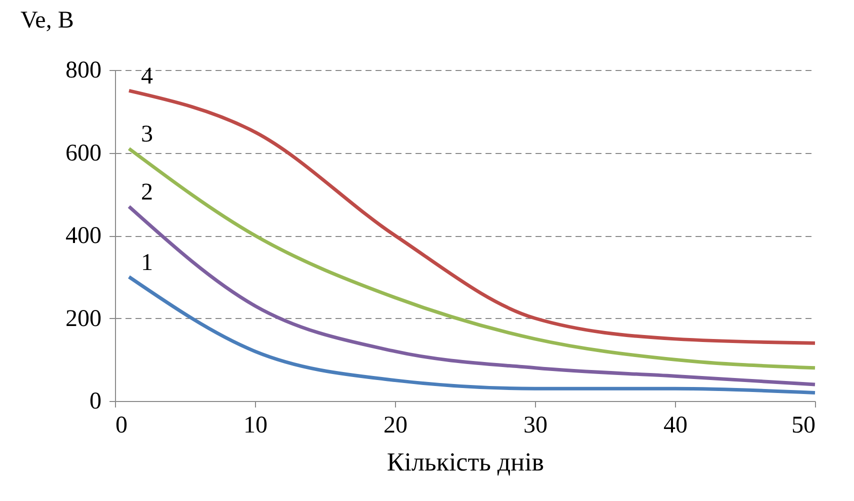 The image size is (854, 501). I want to click on x-axis-title: Кількість днів, so click(465, 462).